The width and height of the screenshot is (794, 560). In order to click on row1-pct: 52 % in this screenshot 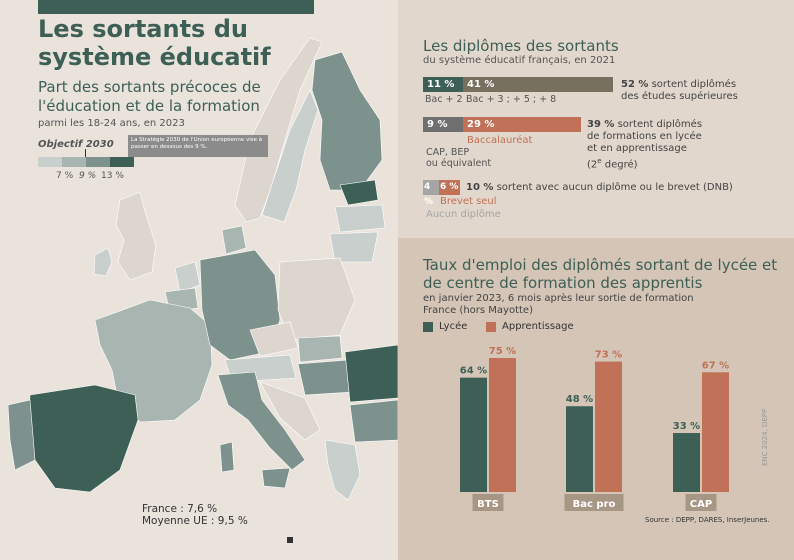, I will do `click(635, 84)`.